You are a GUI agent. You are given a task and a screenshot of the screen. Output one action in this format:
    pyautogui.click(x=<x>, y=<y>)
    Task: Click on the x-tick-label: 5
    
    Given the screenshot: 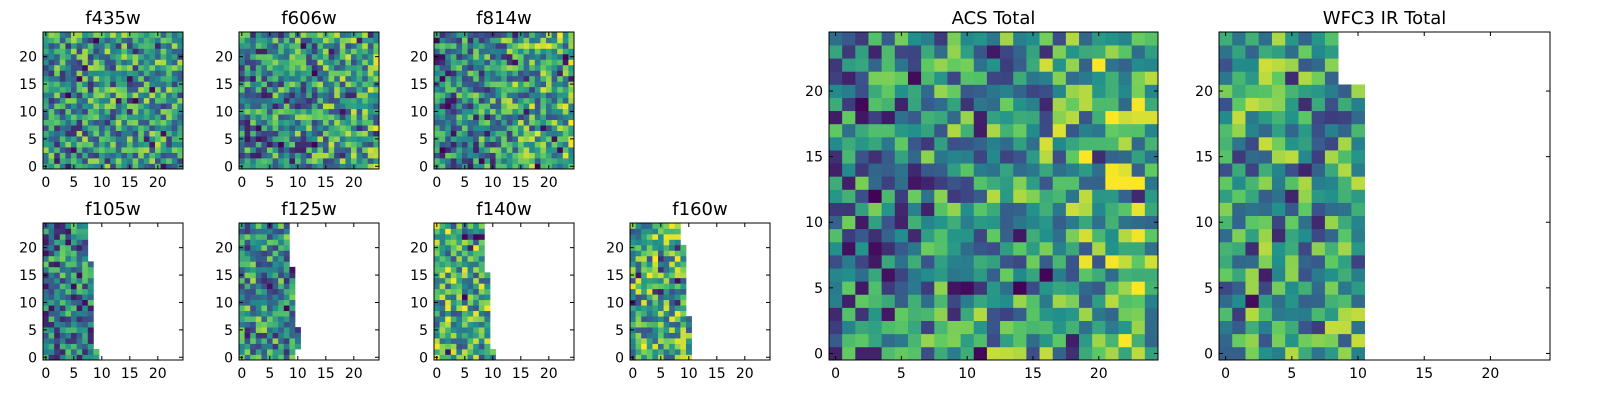 What is the action you would take?
    pyautogui.click(x=269, y=374)
    